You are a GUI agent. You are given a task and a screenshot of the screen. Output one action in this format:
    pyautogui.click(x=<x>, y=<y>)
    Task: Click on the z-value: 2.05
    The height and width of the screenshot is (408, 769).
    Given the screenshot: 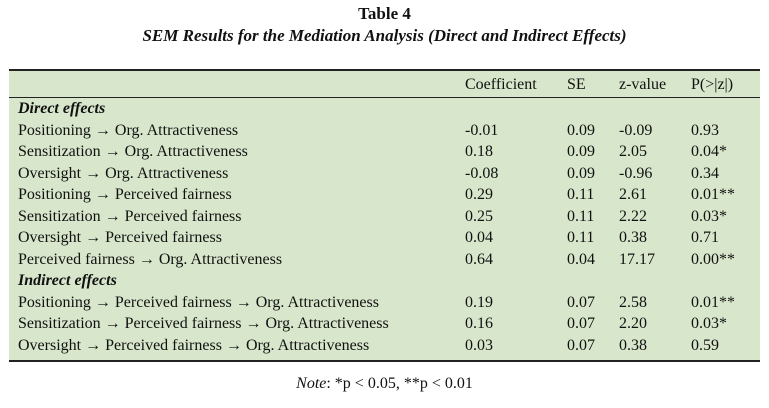 What is the action you would take?
    pyautogui.click(x=633, y=151)
    